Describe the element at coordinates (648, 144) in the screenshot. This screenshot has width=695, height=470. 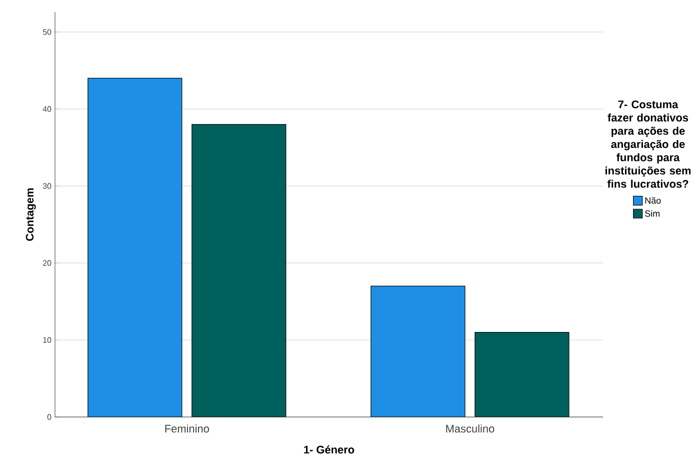
I see `legend-title: 7- Costuma fazer donativos para ações de angariação de fundos para instituições sem fins lucrativos?` at that location.